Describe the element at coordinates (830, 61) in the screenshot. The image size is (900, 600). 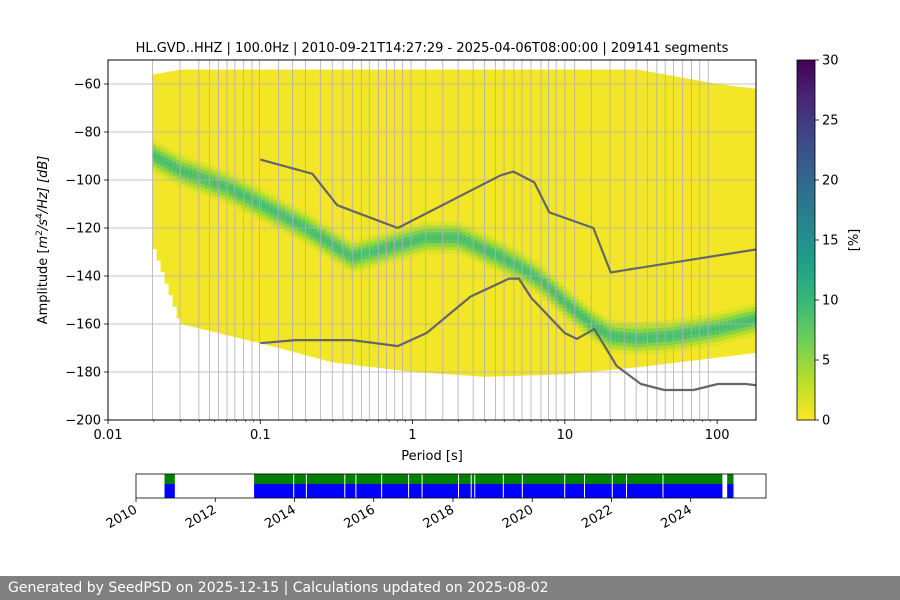
I see `colorbar-tick-label: 30` at that location.